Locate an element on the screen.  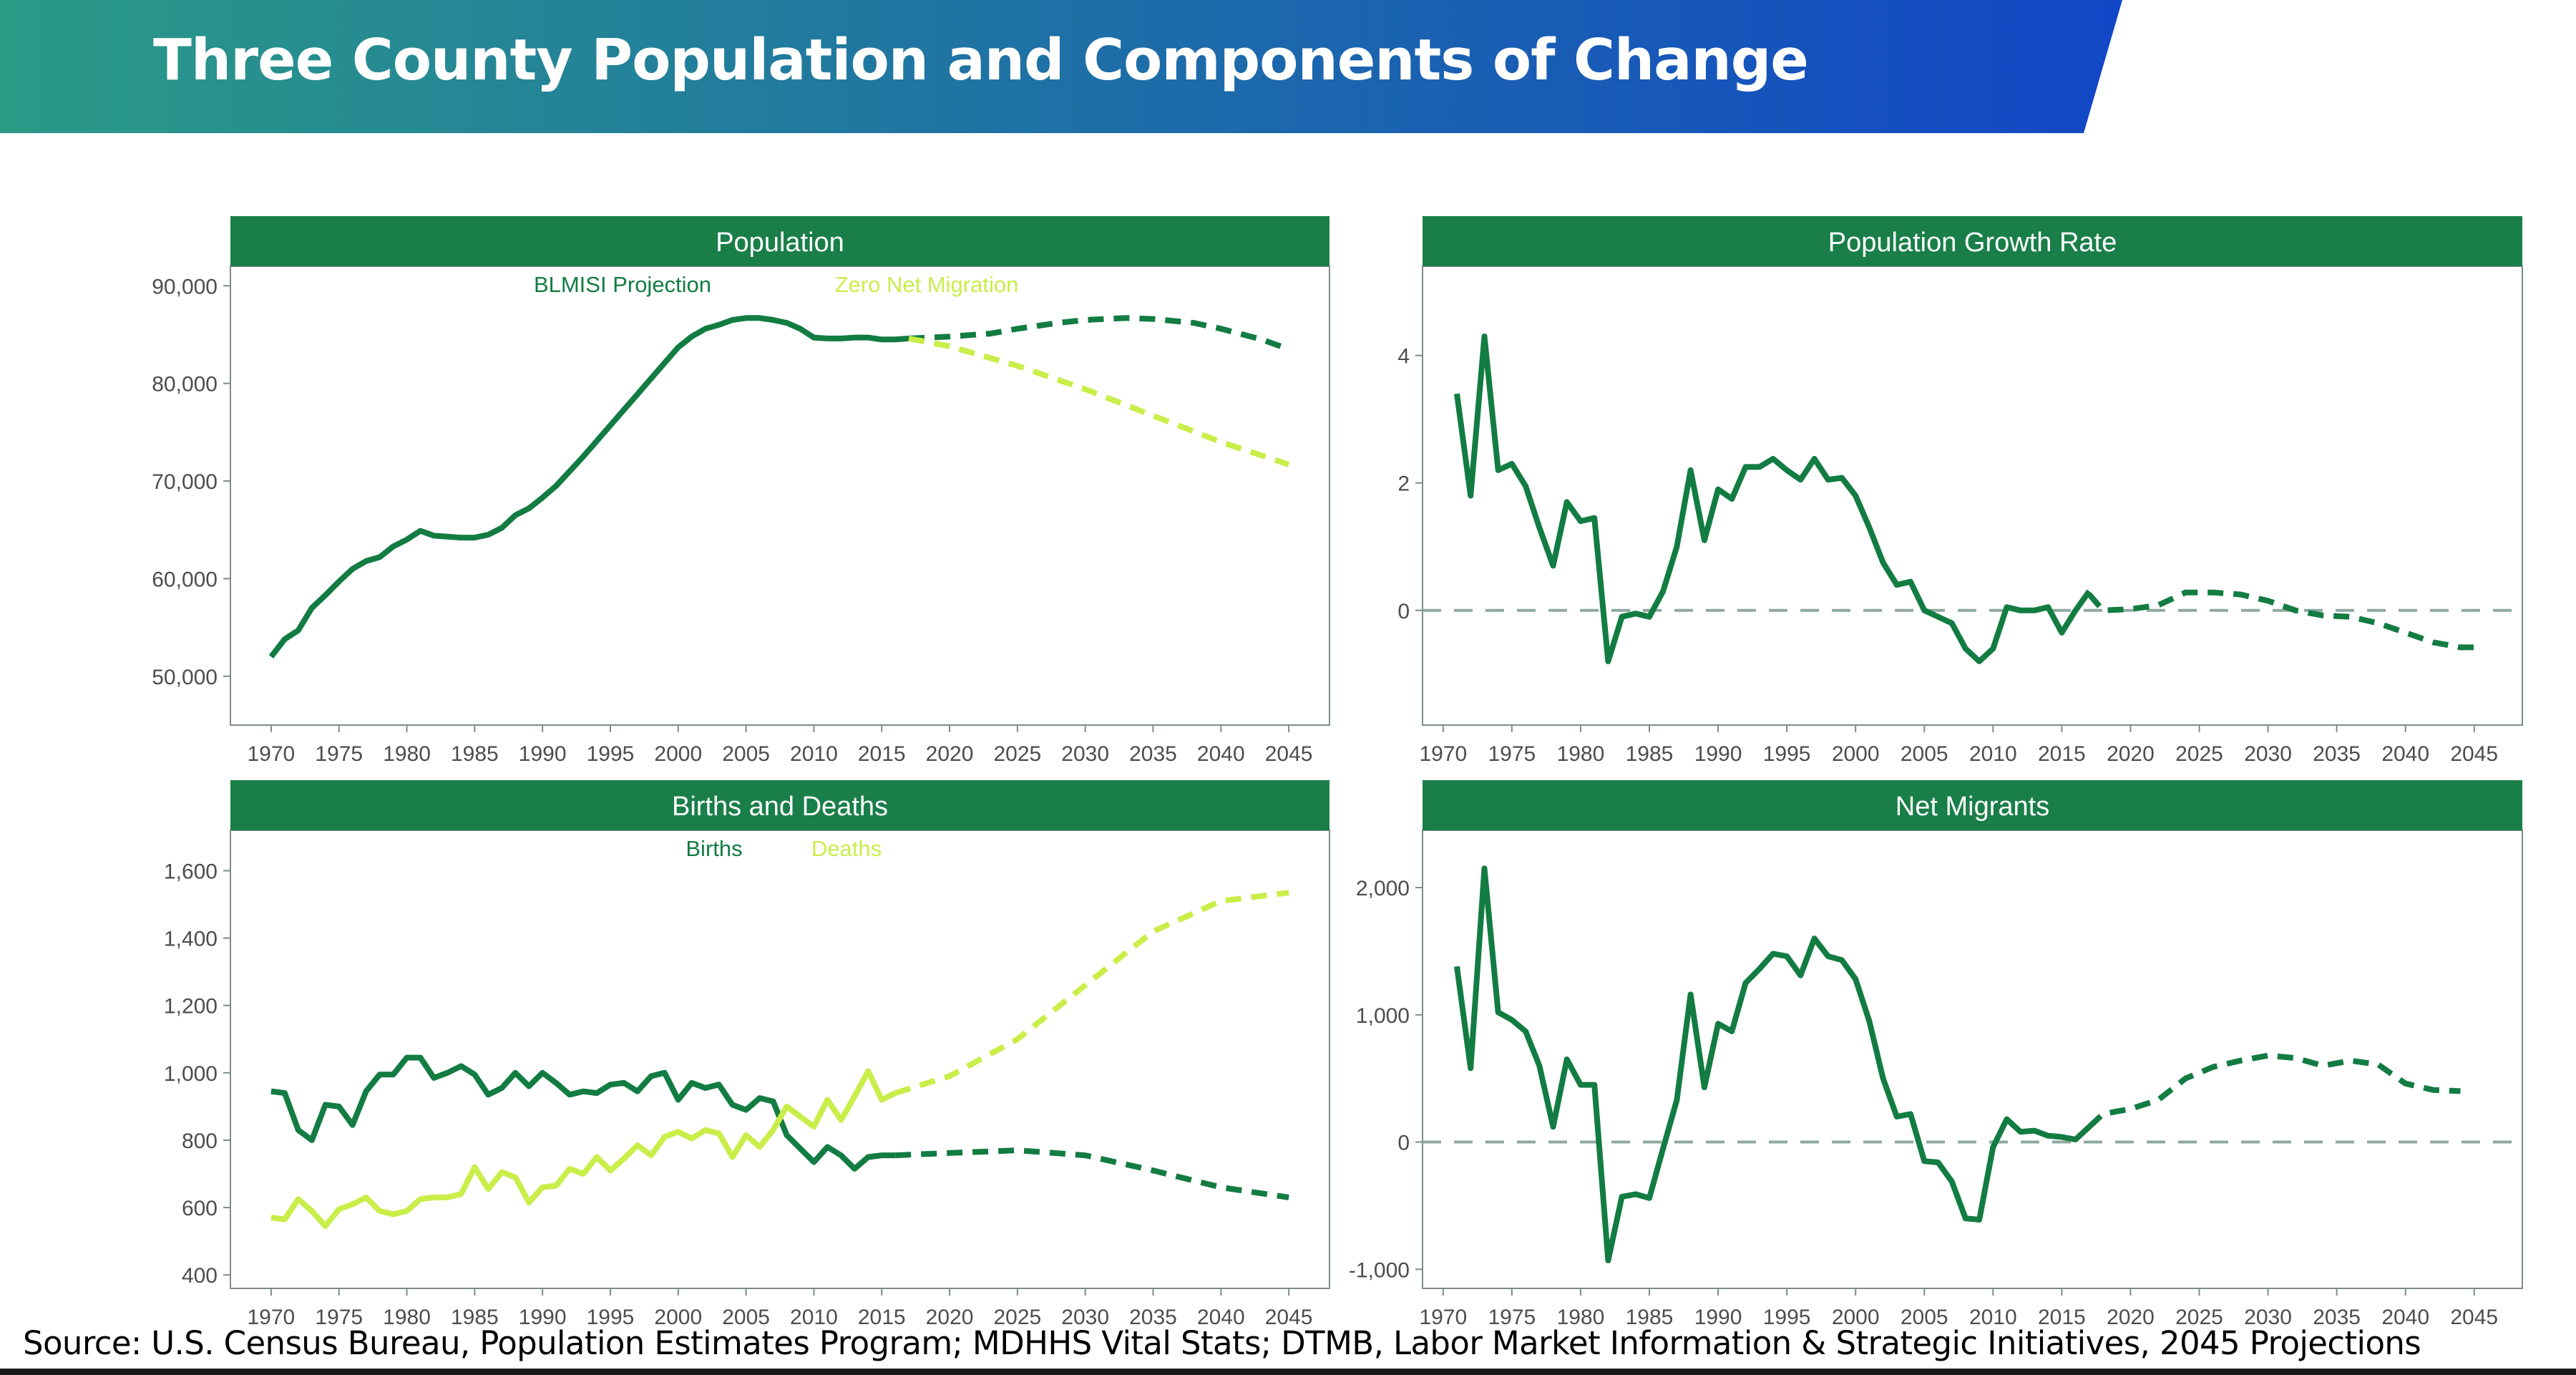
population-growth-rate-title: Population Growth Rate is located at coordinates (1972, 243).